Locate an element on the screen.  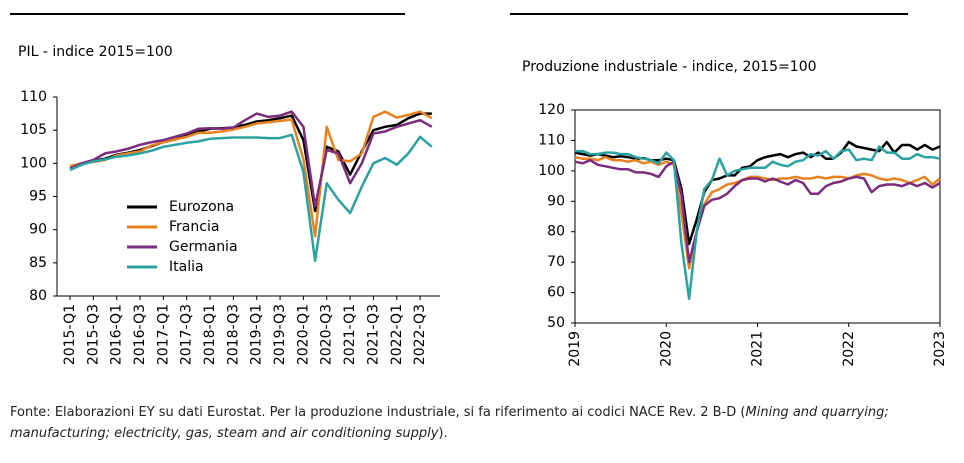
legend-label: Germania is located at coordinates (203, 247).